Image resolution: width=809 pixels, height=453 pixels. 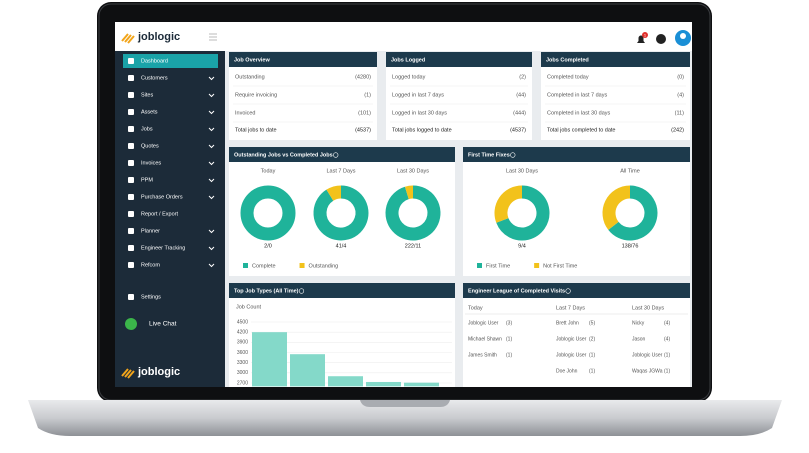 I want to click on help-icon, so click(x=661, y=39).